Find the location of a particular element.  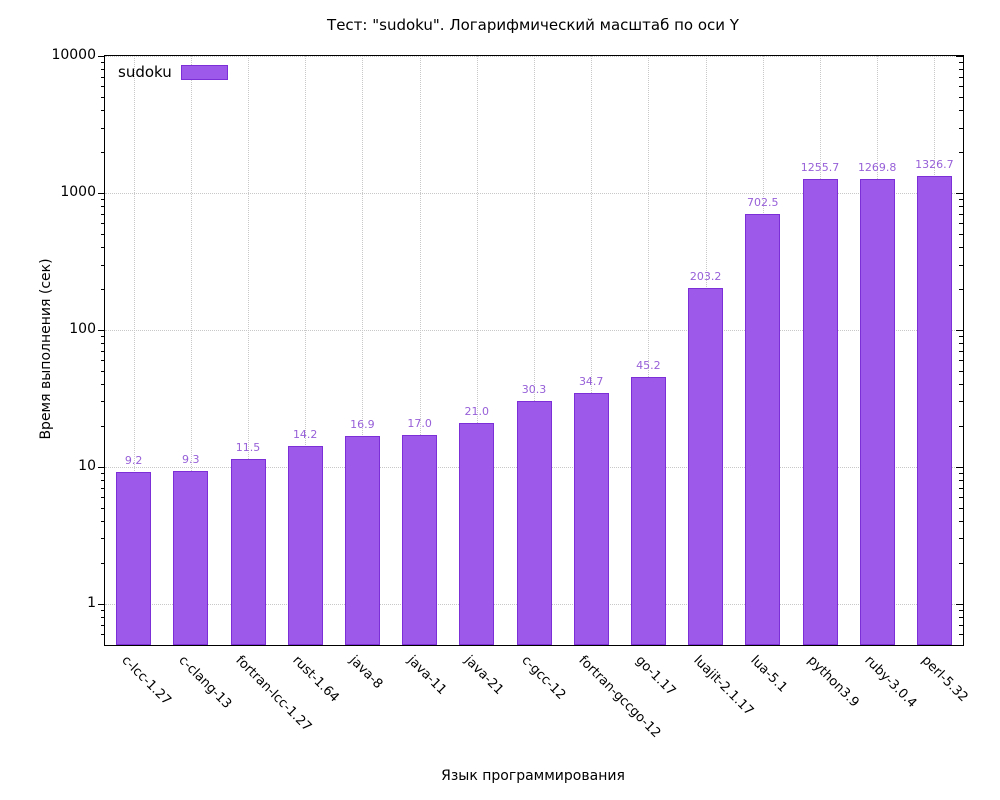

legend-label: sudoku is located at coordinates (145, 72).